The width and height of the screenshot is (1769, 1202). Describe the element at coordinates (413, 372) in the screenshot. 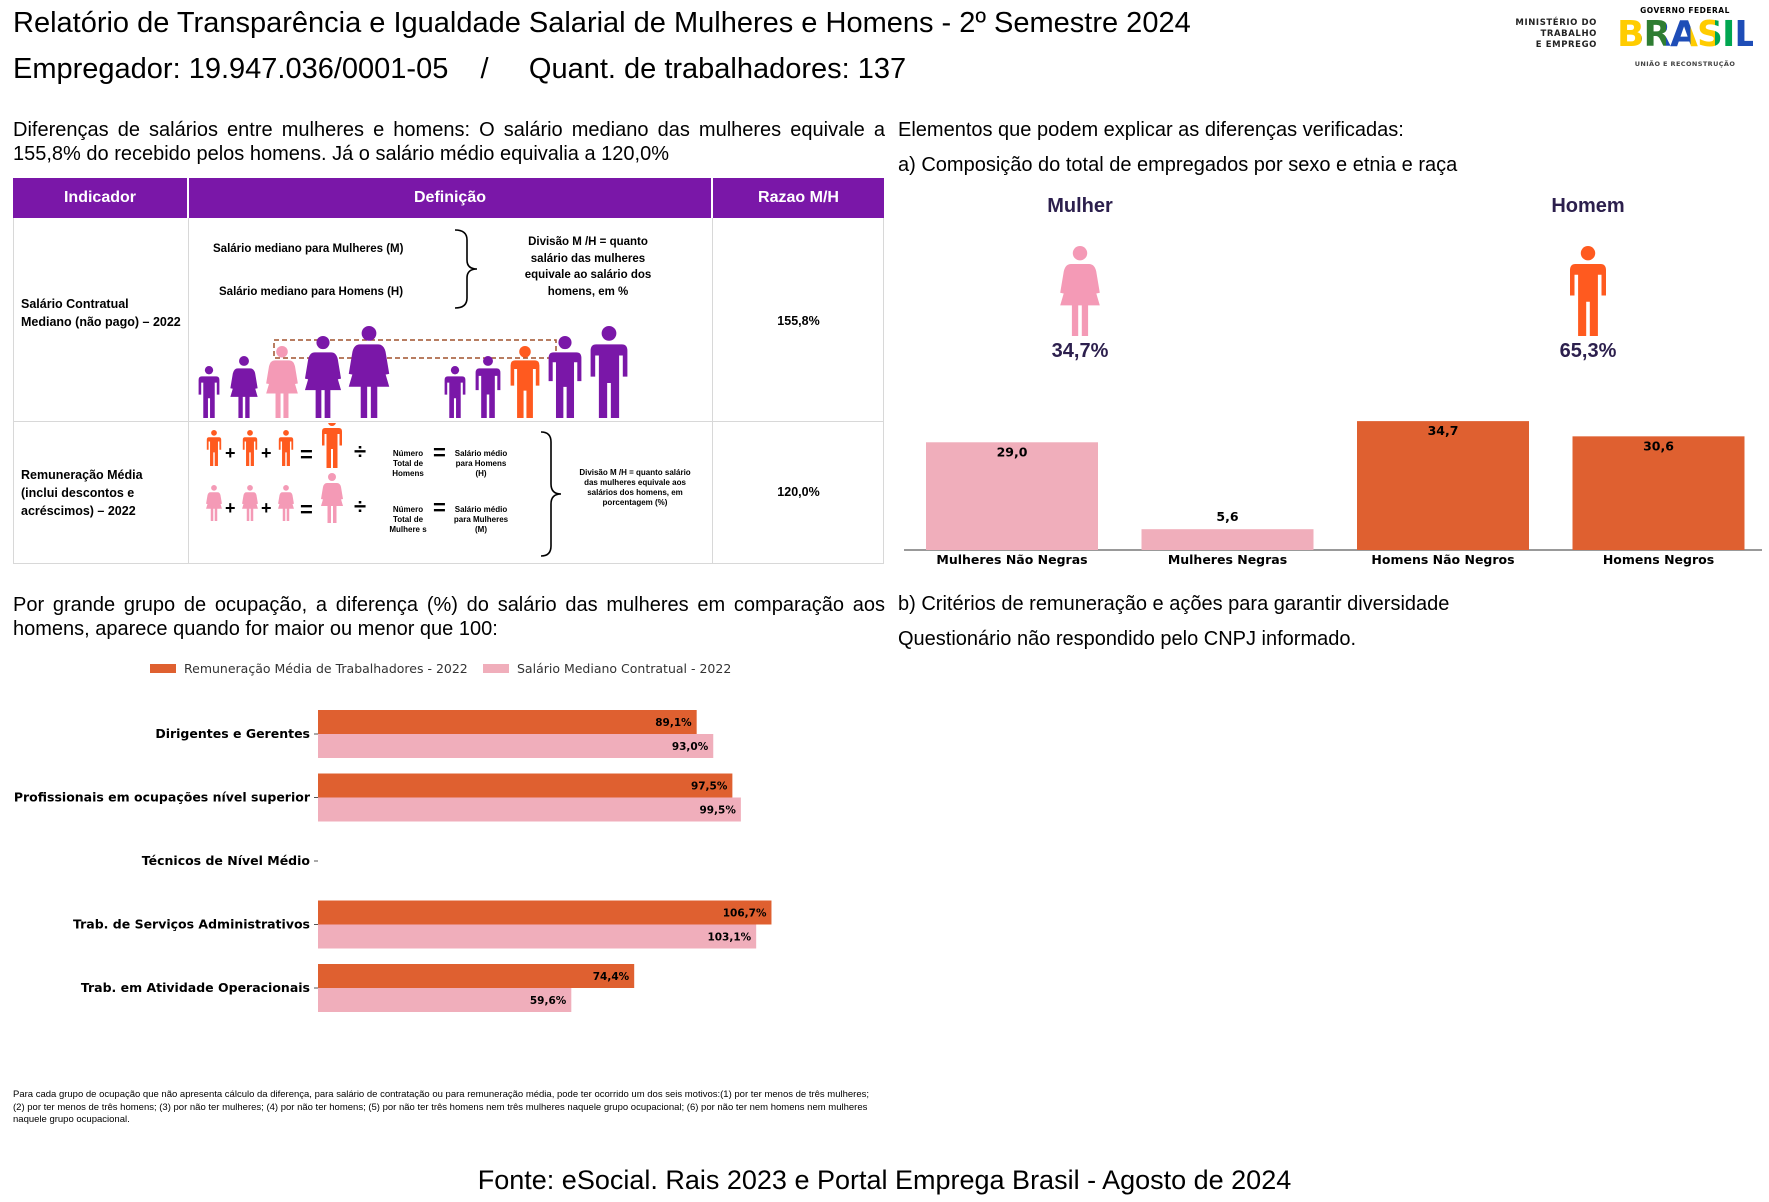

I see `people-illustration` at that location.